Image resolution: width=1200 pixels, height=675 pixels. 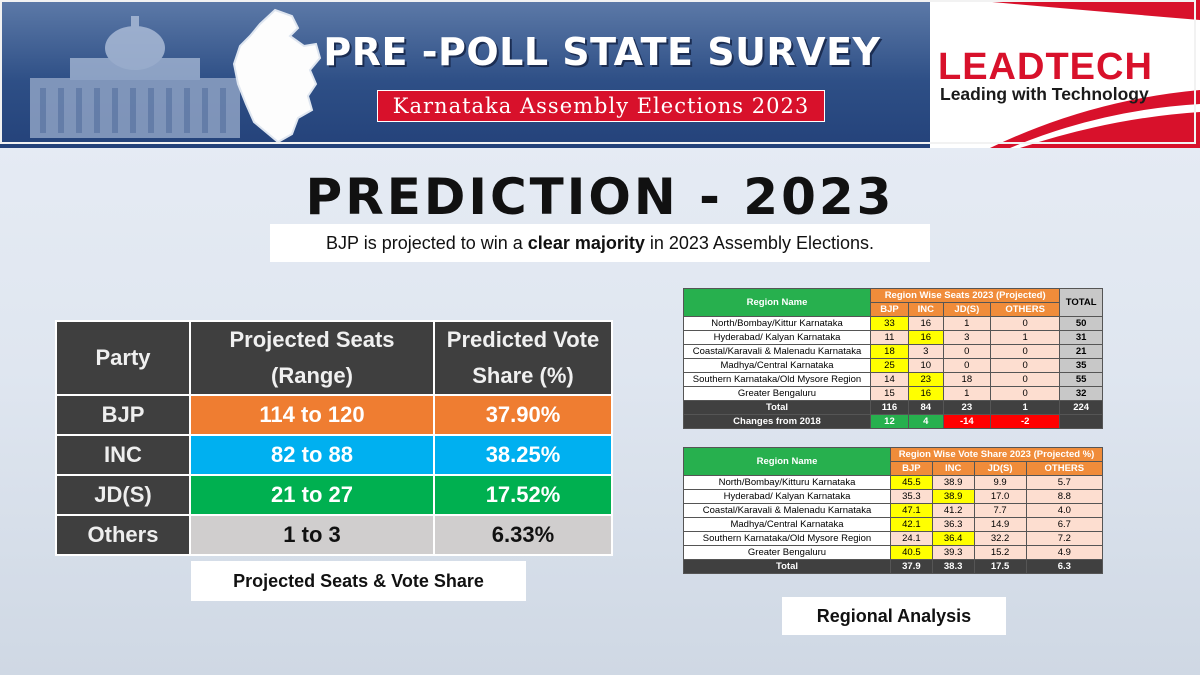 What do you see at coordinates (1044, 94) in the screenshot?
I see `leadtech-tagline: Leading with Technology` at bounding box center [1044, 94].